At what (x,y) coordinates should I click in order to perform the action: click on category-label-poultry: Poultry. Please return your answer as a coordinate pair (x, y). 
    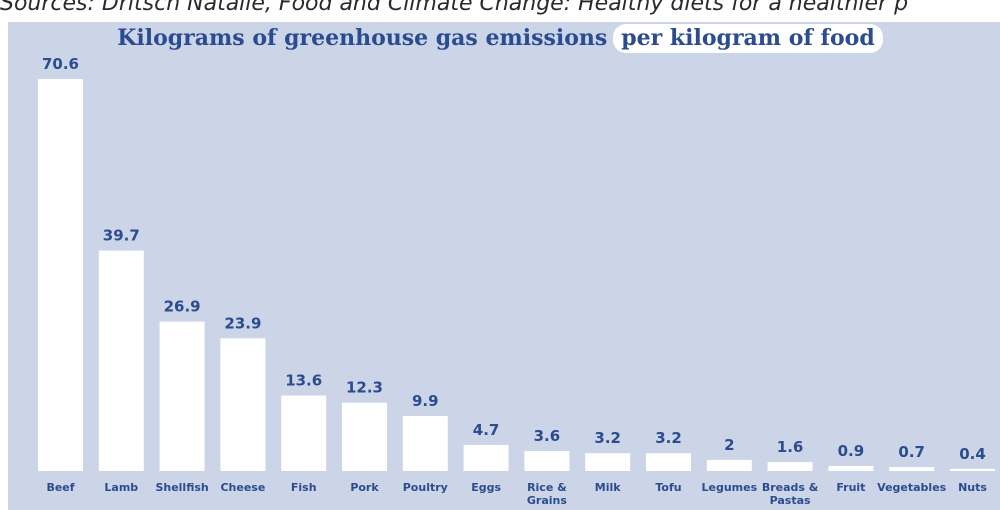
    Looking at the image, I should click on (425, 487).